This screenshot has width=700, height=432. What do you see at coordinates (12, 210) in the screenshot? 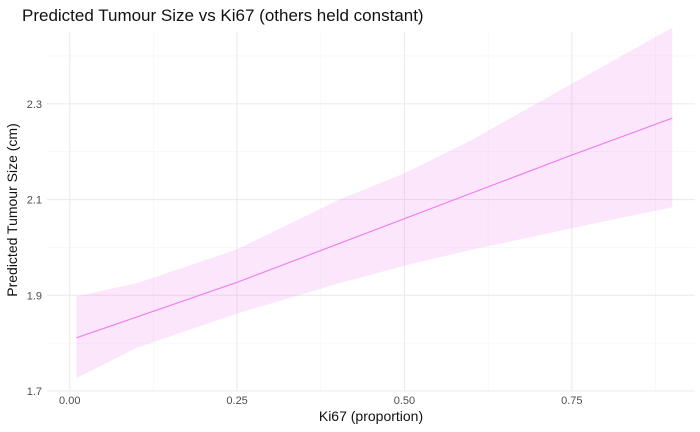
I see `y-axis-label: Predicted Tumour Size (cm)` at bounding box center [12, 210].